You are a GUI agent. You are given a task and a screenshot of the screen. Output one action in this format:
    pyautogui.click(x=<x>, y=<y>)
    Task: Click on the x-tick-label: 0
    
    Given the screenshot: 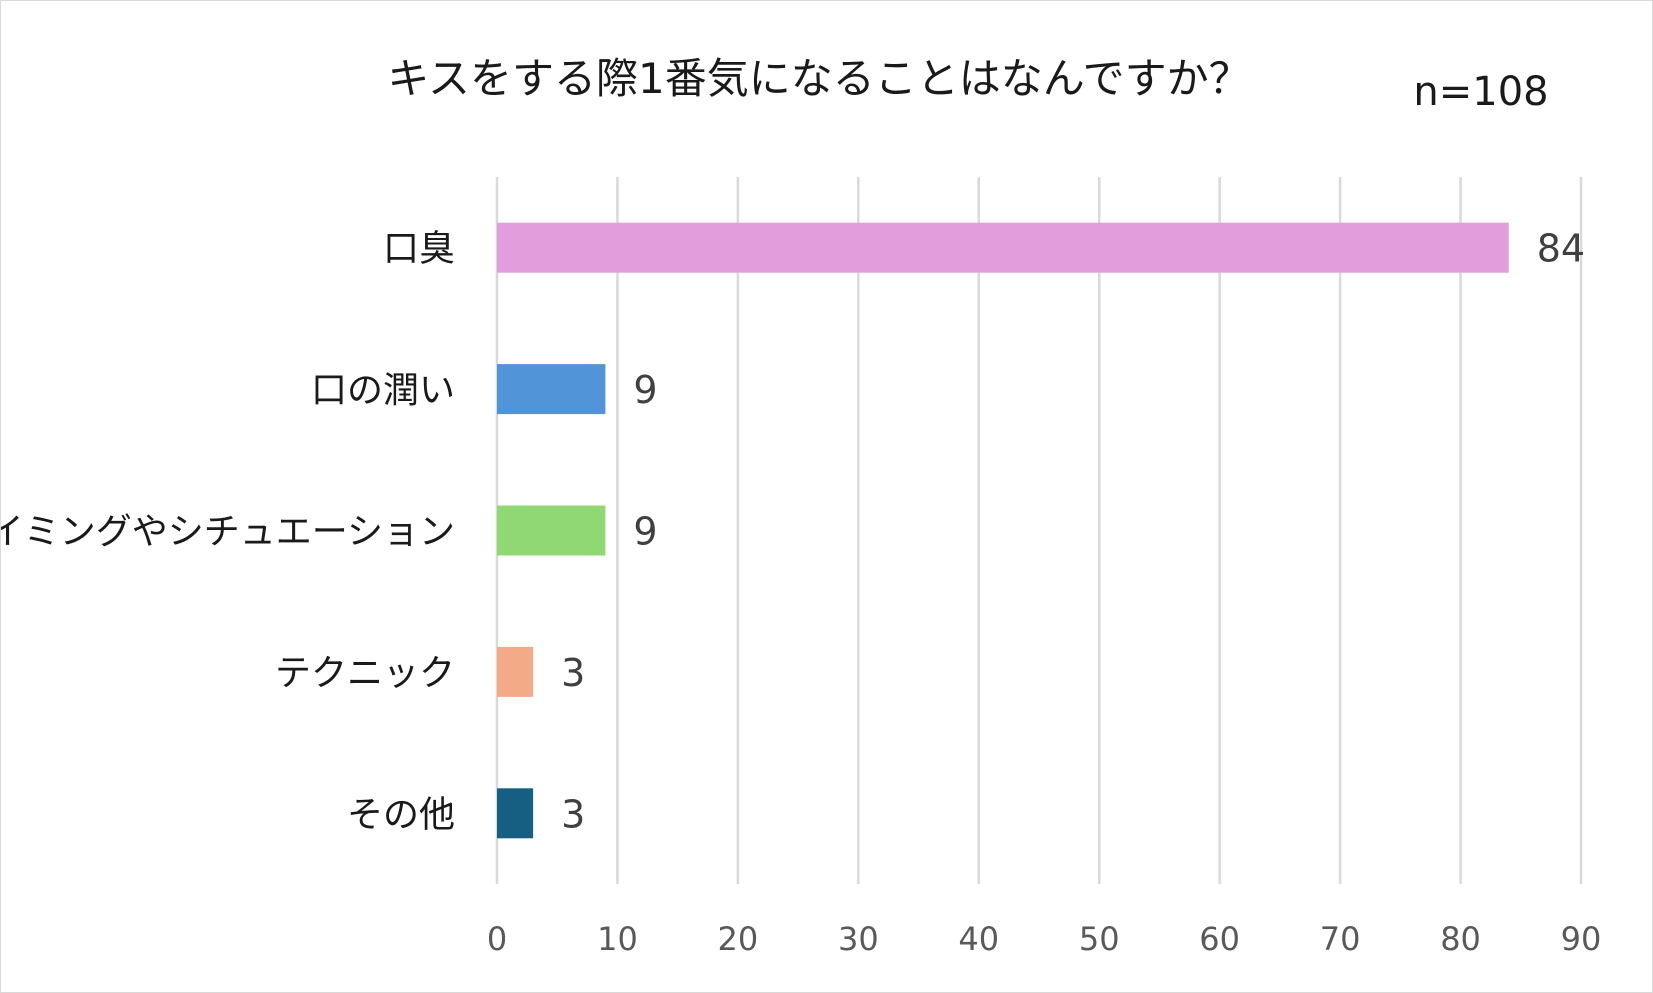 What is the action you would take?
    pyautogui.click(x=497, y=939)
    